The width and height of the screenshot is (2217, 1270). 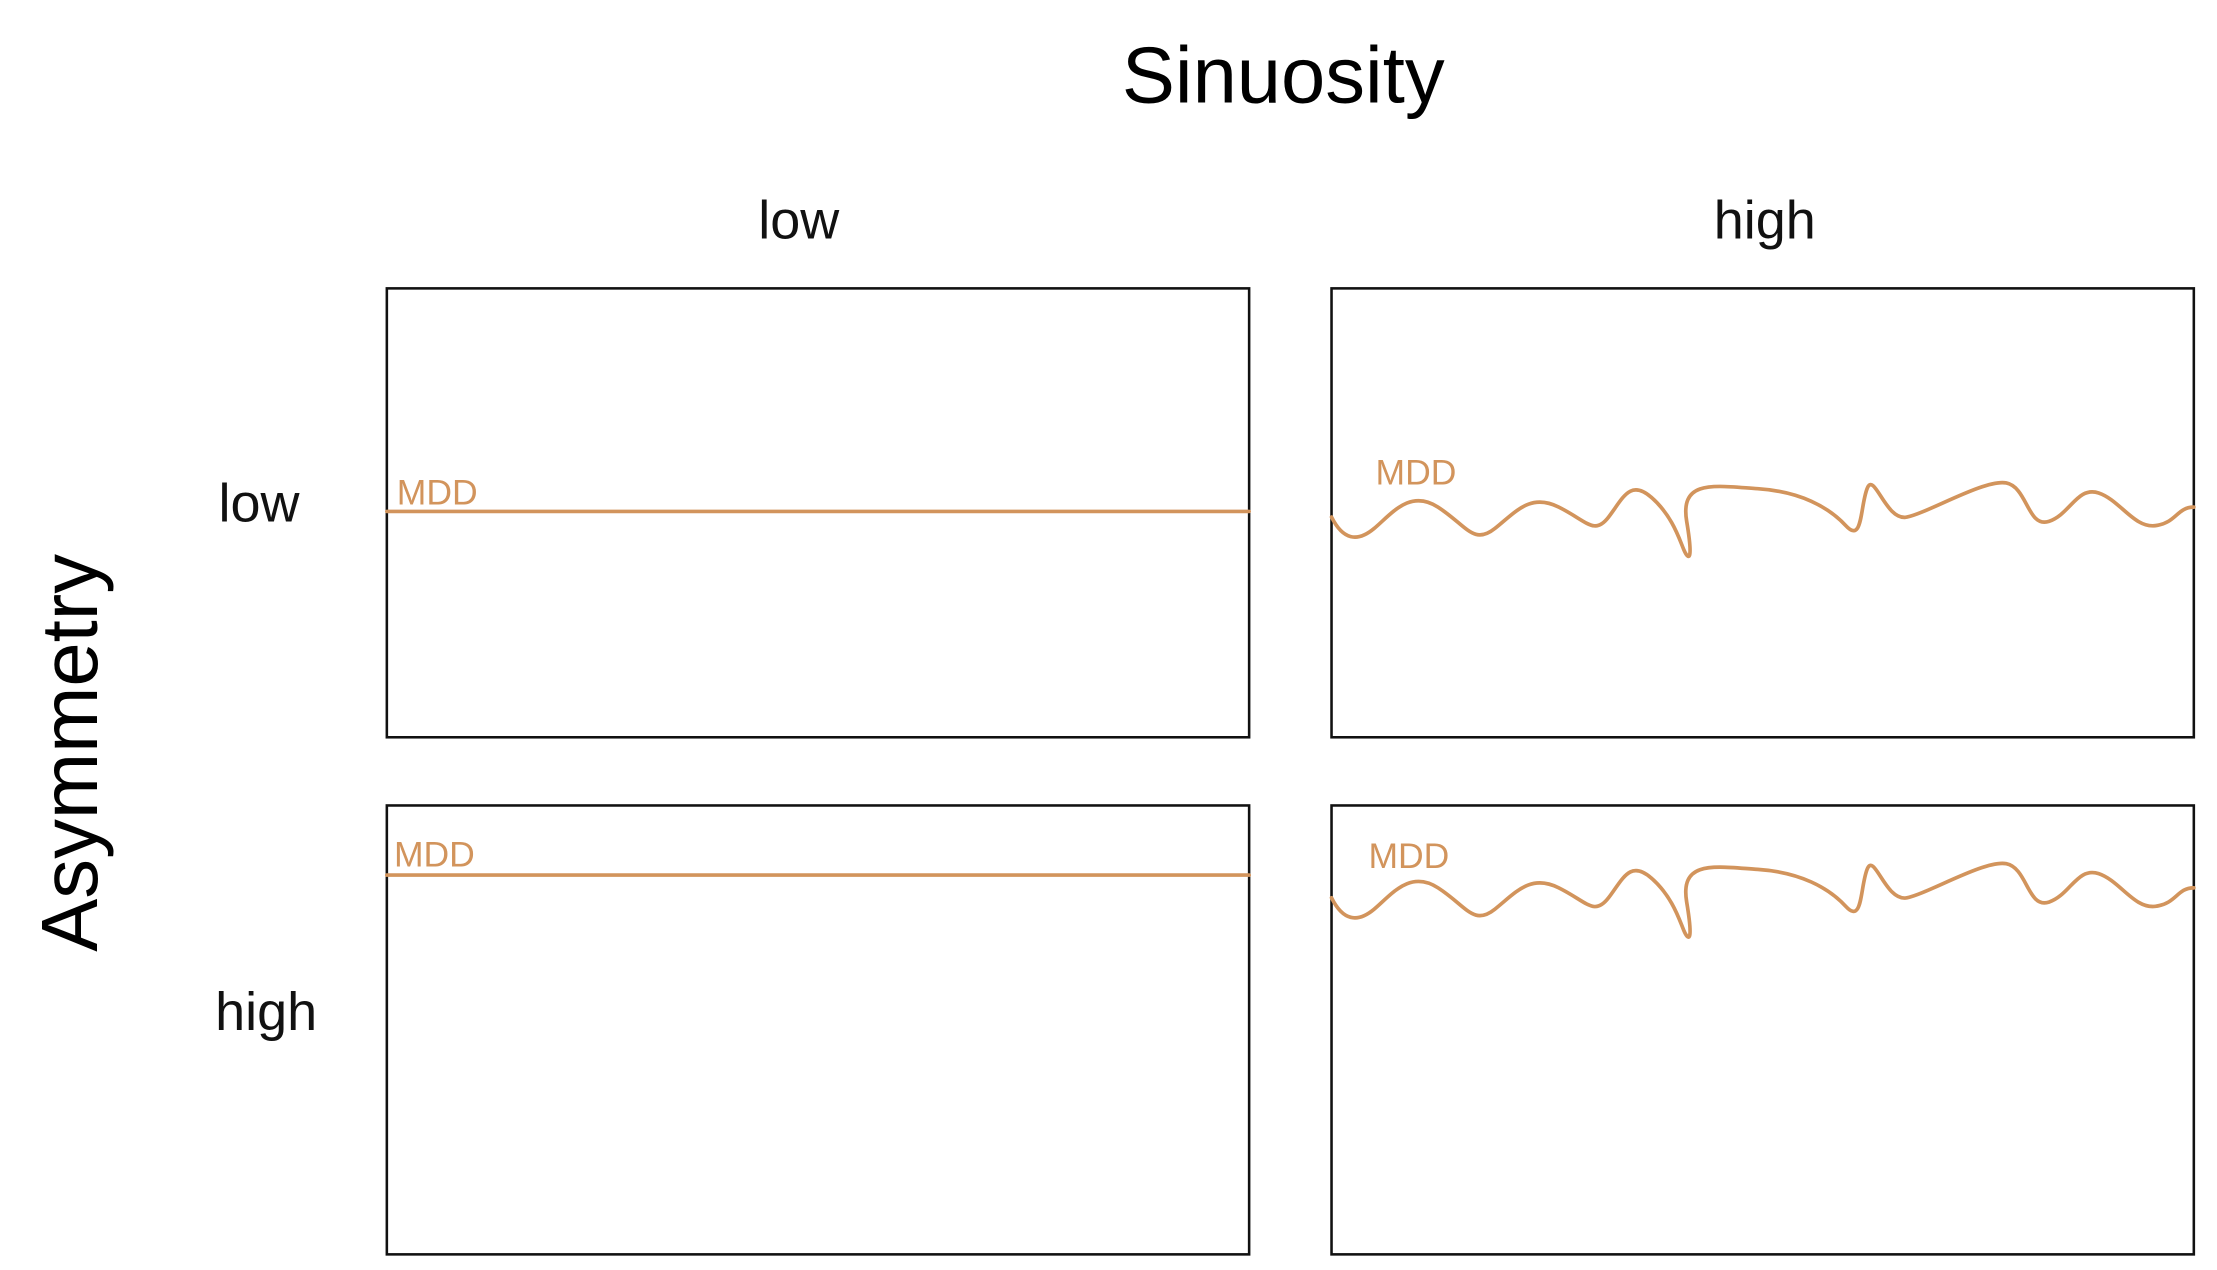 What do you see at coordinates (259, 503) in the screenshot?
I see `row-label: low` at bounding box center [259, 503].